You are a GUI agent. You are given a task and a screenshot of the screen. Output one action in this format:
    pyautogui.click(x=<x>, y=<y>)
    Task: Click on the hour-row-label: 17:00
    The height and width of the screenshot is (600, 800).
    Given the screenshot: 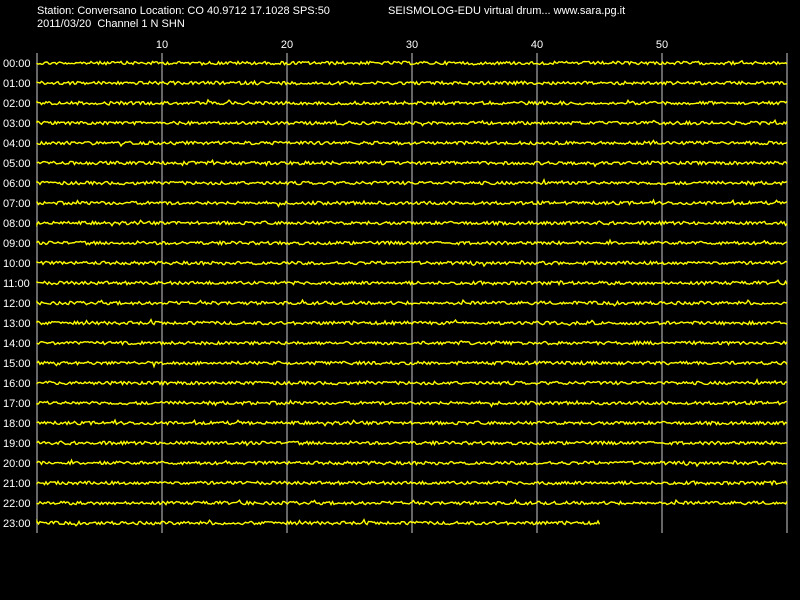 What is the action you would take?
    pyautogui.click(x=17, y=404)
    